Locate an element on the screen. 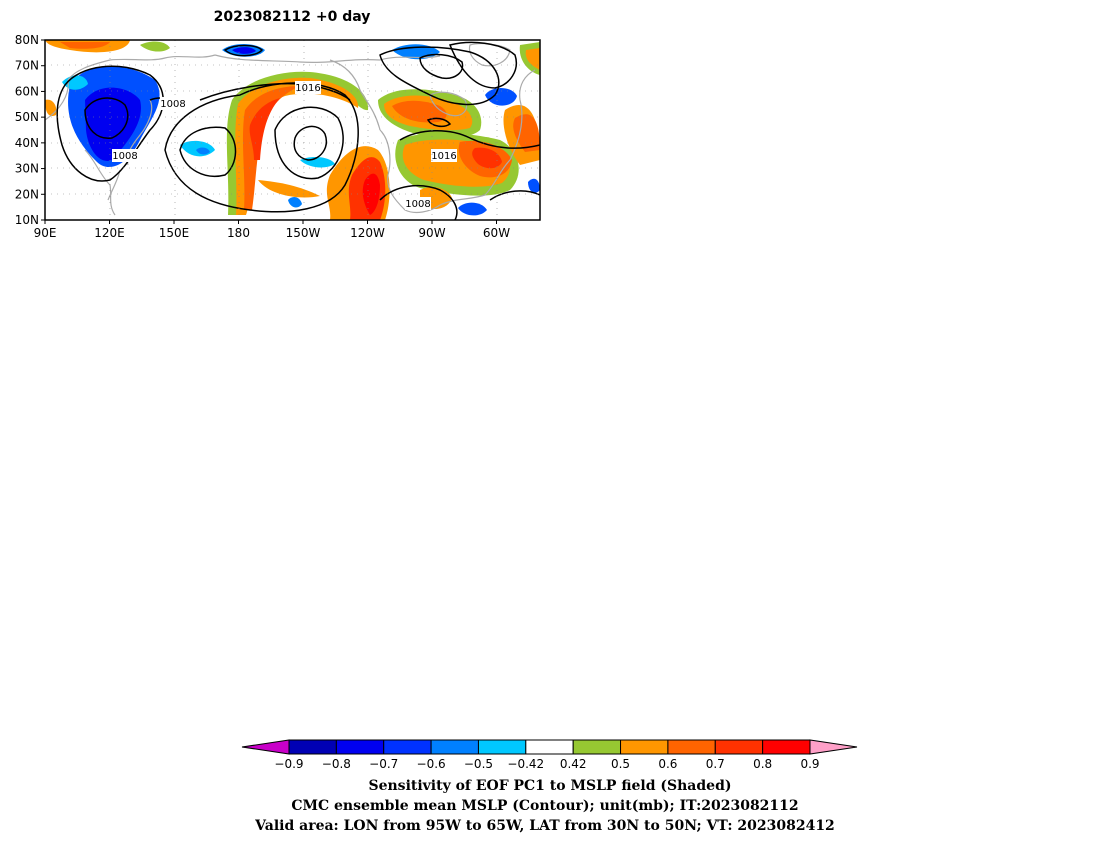  shade-northeast-orange is located at coordinates (532, 59).